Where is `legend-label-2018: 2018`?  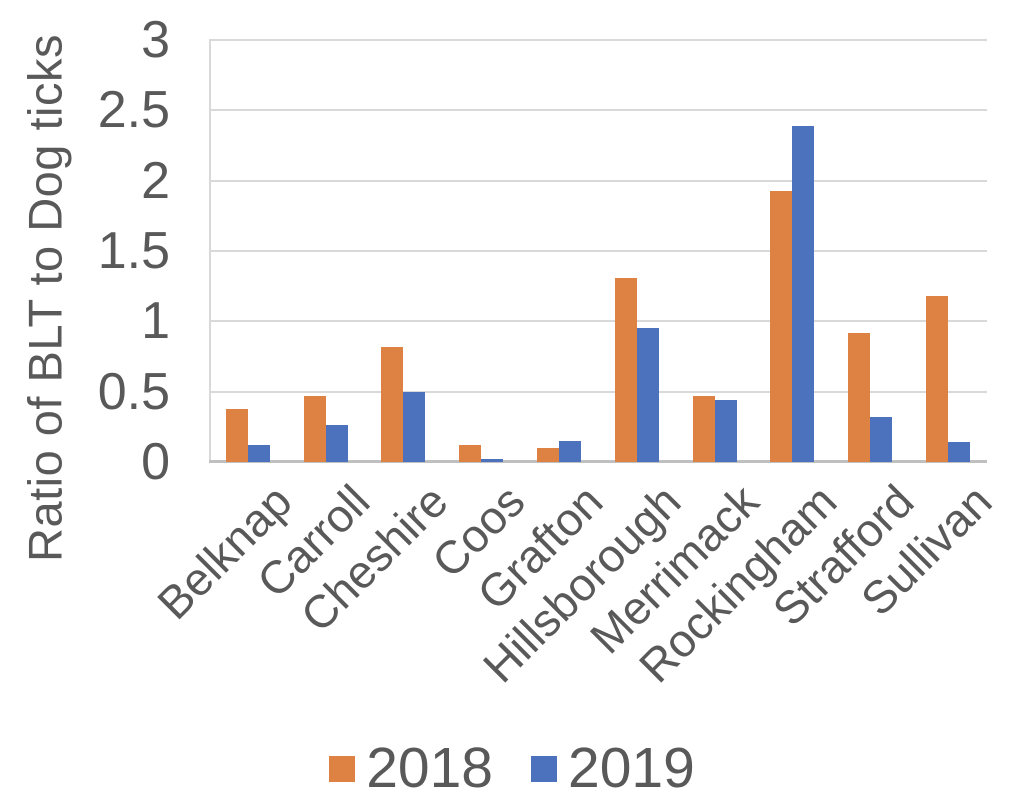
legend-label-2018: 2018 is located at coordinates (429, 768).